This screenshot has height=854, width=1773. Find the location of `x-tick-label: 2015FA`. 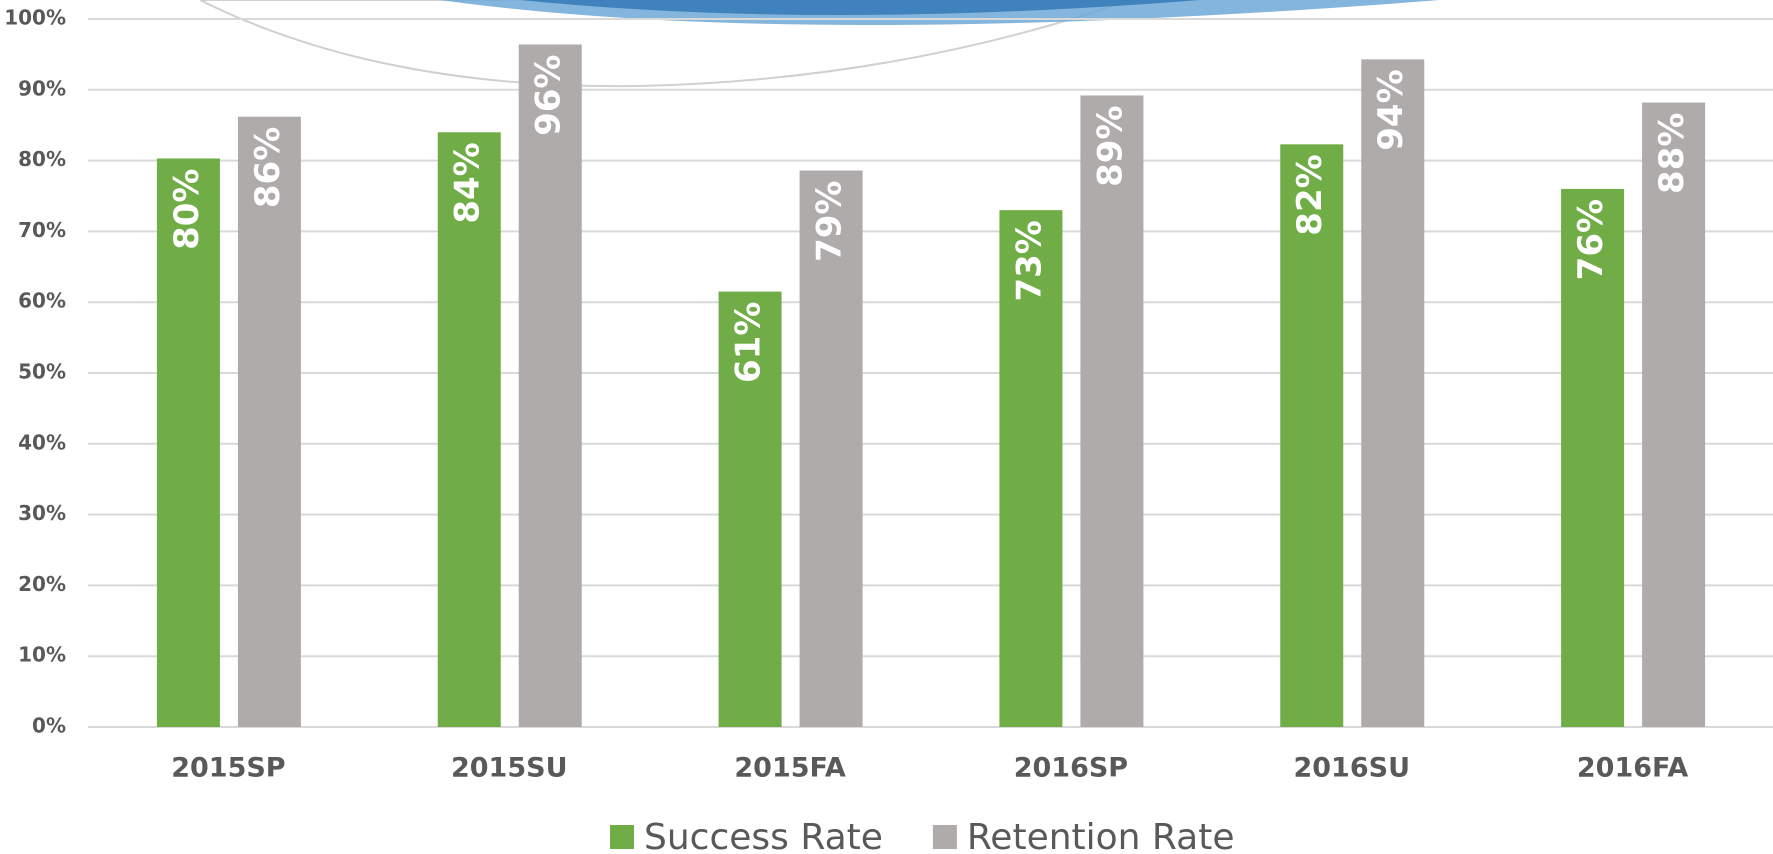

x-tick-label: 2015FA is located at coordinates (789, 768).